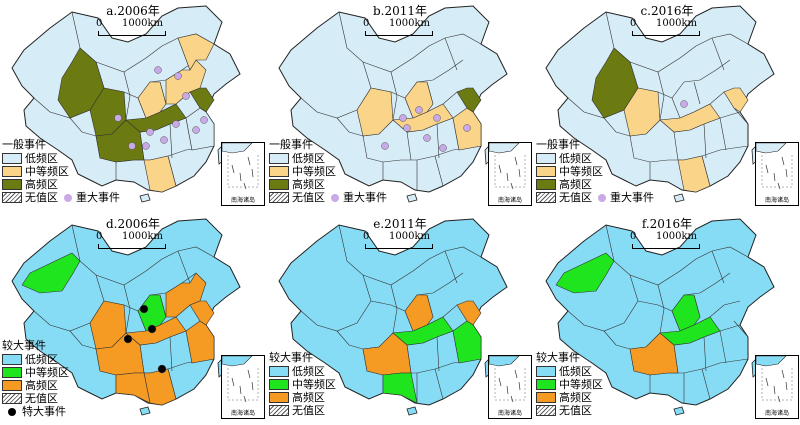  I want to click on legend-item: 无值区 重大事件, so click(334, 197).